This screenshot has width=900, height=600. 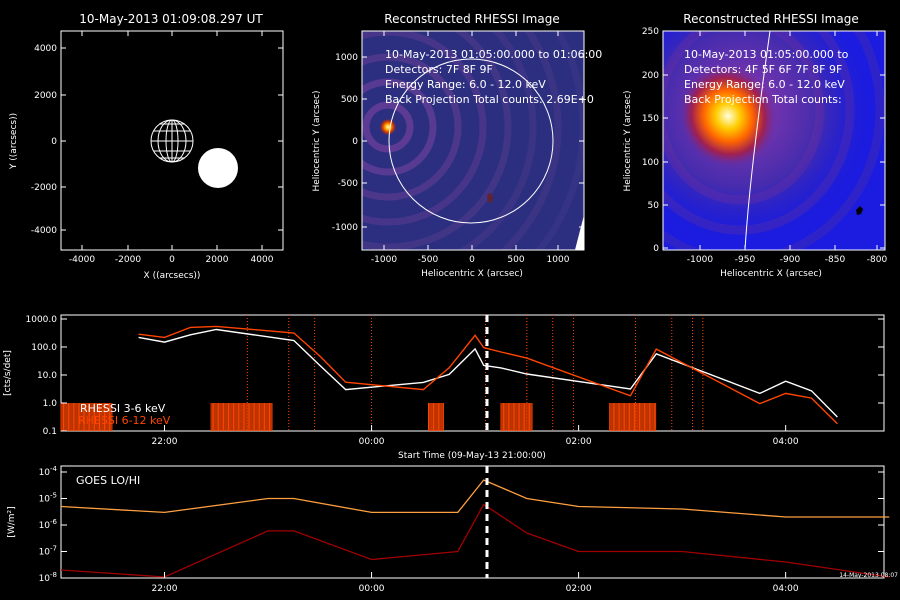 I want to click on x-tick-label: 1000, so click(x=558, y=260).